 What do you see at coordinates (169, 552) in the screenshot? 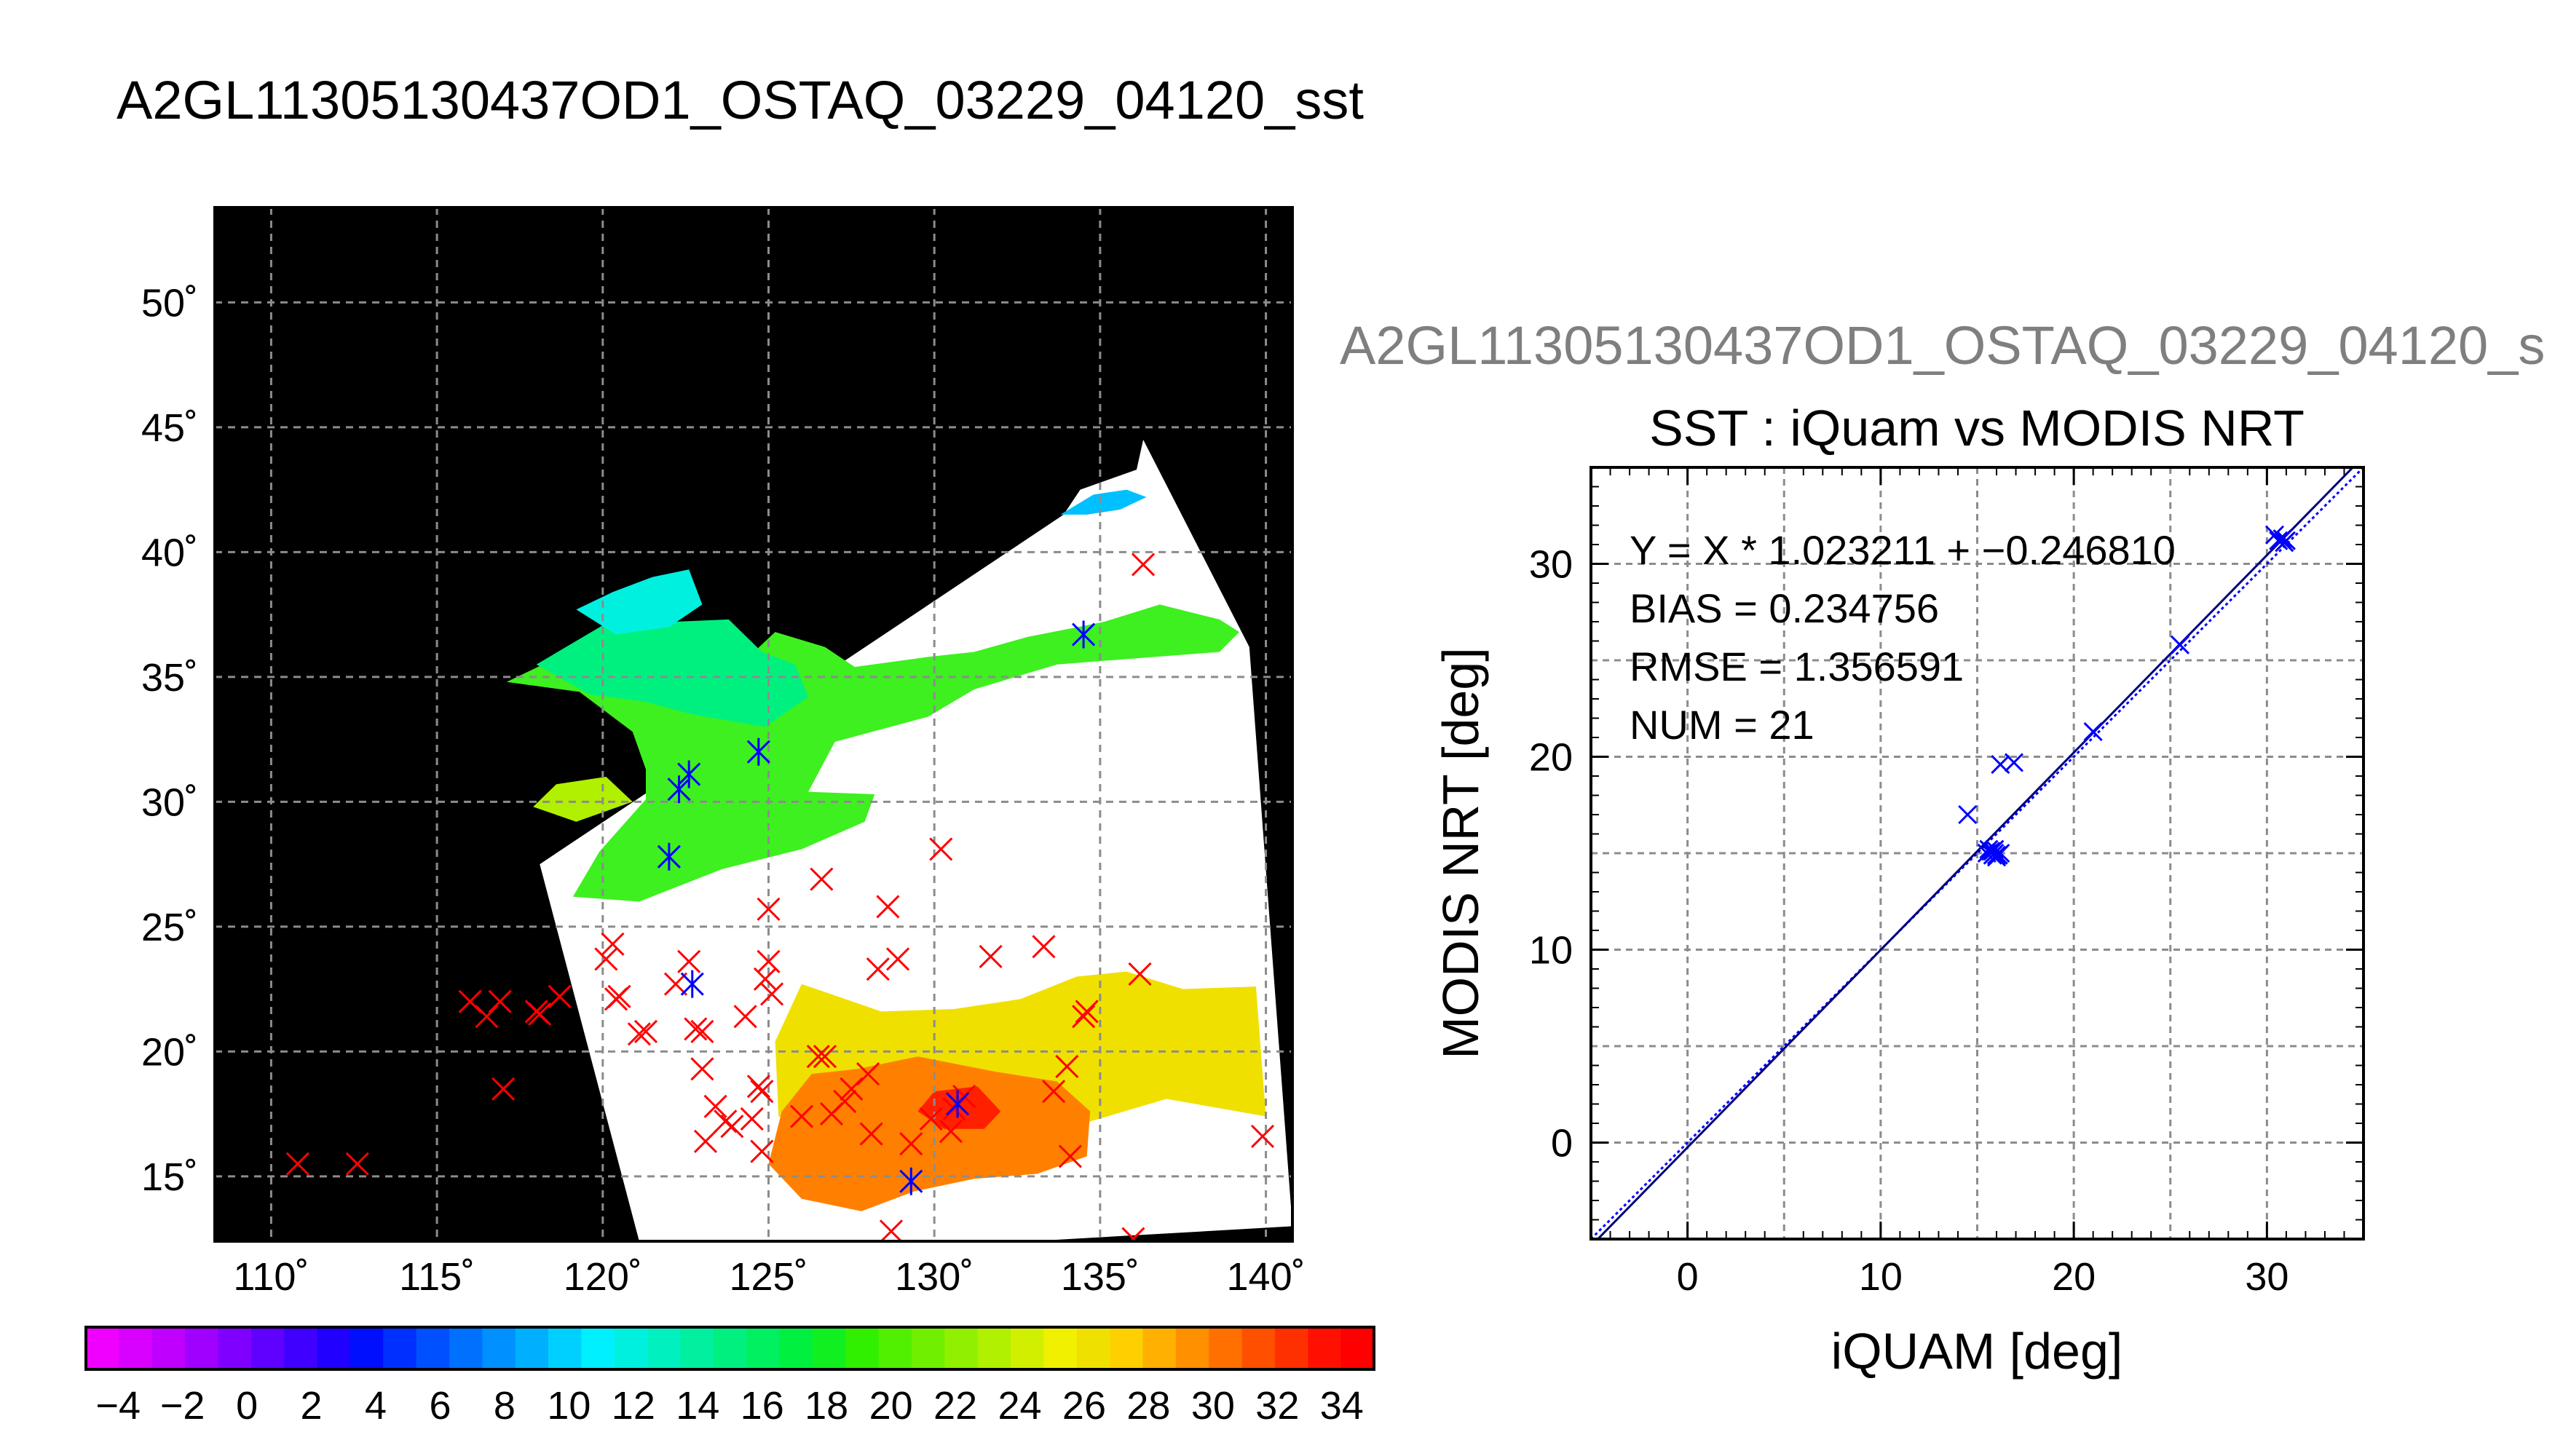
I see `map-y-tick-label: 40˚` at bounding box center [169, 552].